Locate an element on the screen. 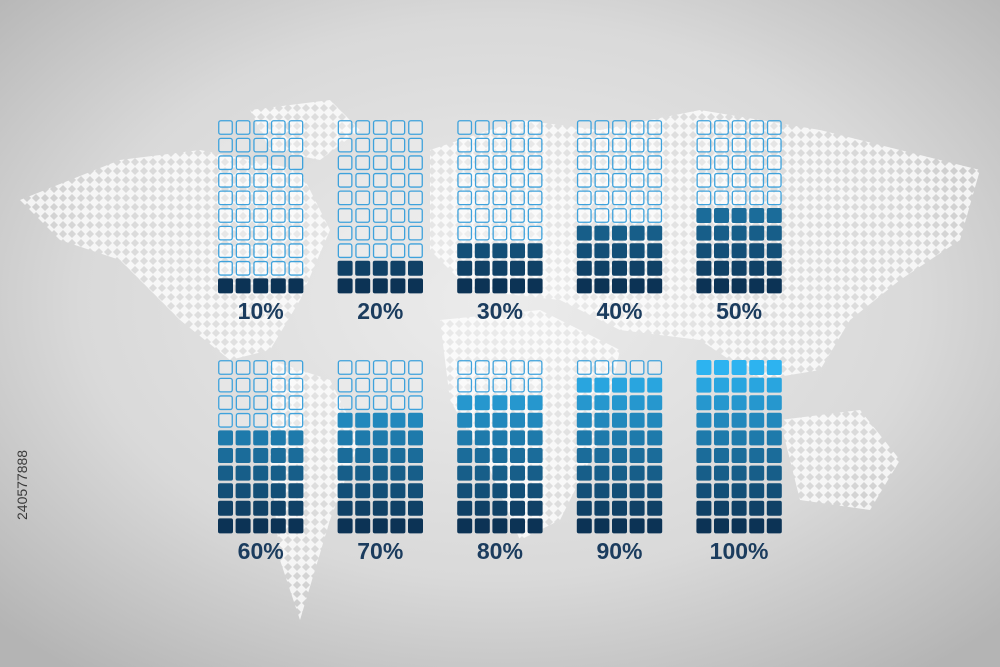 Image resolution: width=1000 pixels, height=667 pixels. value-label: 80% is located at coordinates (500, 551).